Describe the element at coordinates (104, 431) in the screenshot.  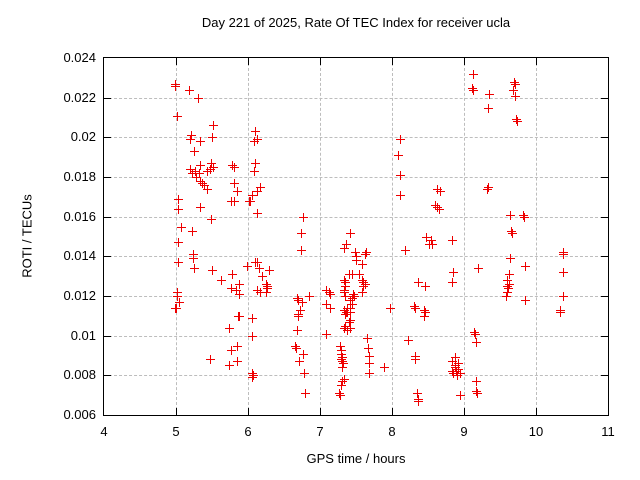
I see `x-tick-label: 4` at that location.